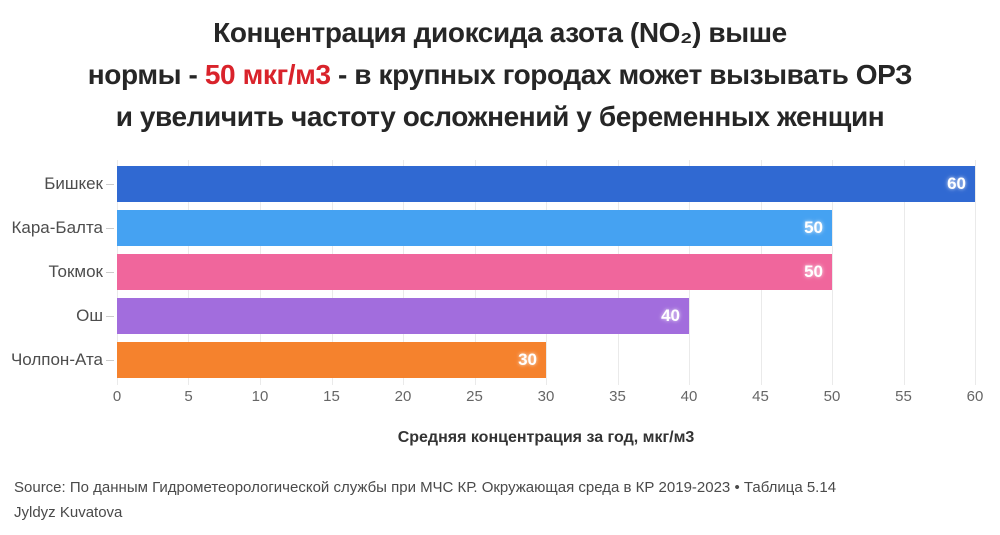 This screenshot has width=1000, height=535. Describe the element at coordinates (403, 316) in the screenshot. I see `bar: 40` at that location.